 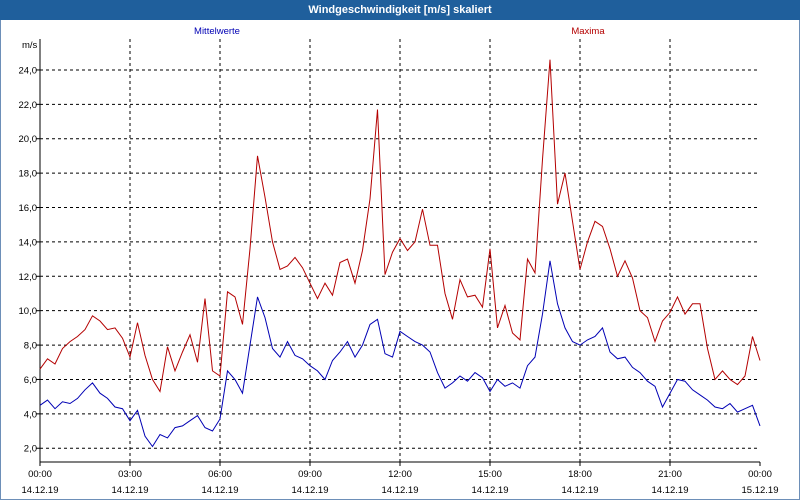 I want to click on y-tick-label: 14,0, so click(x=28, y=242).